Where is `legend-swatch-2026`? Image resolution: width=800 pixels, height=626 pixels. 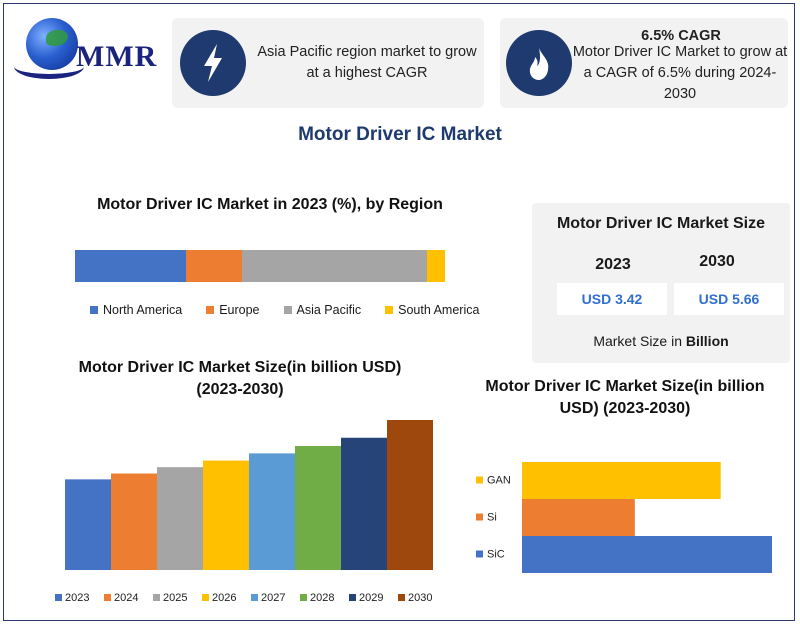 legend-swatch-2026 is located at coordinates (205, 597).